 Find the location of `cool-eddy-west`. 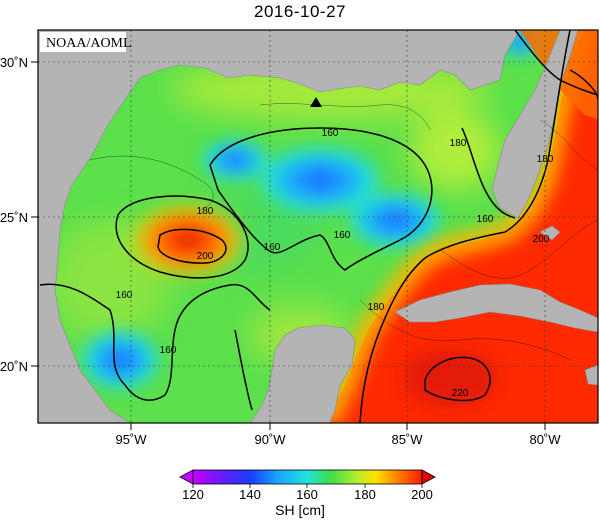

cool-eddy-west is located at coordinates (120, 360).